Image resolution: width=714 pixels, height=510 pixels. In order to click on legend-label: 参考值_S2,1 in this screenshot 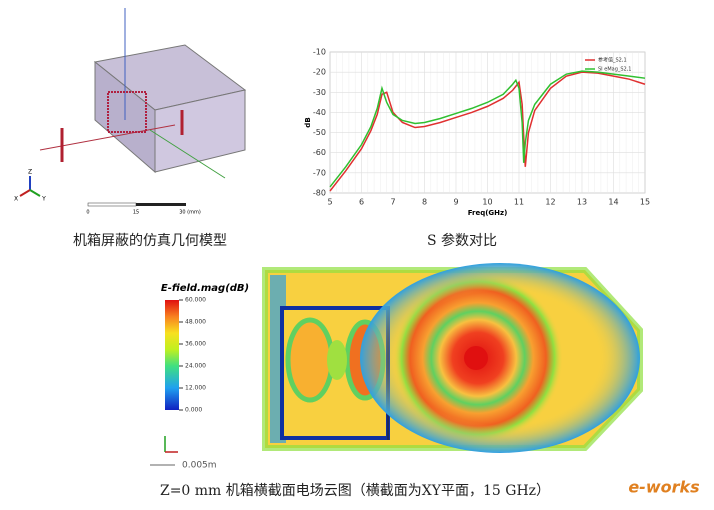, I will do `click(612, 60)`.